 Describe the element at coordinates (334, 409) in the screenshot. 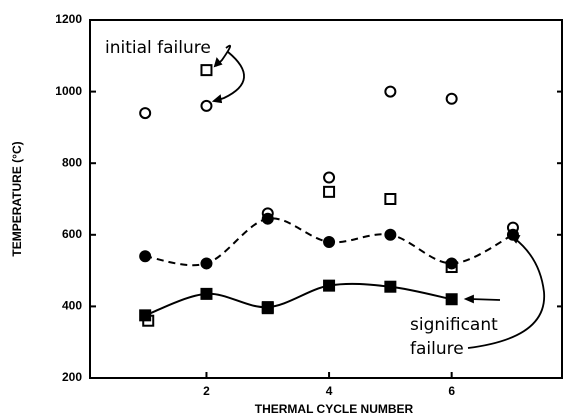

I see `x-axis-label: THERMAL CYCLE NUMBER` at that location.